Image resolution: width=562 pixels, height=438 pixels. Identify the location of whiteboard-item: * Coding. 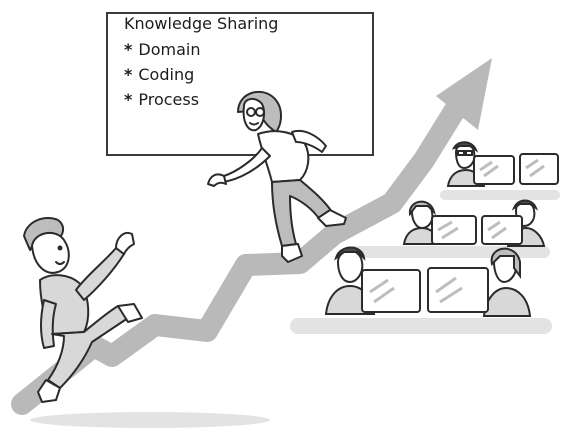
(162, 77).